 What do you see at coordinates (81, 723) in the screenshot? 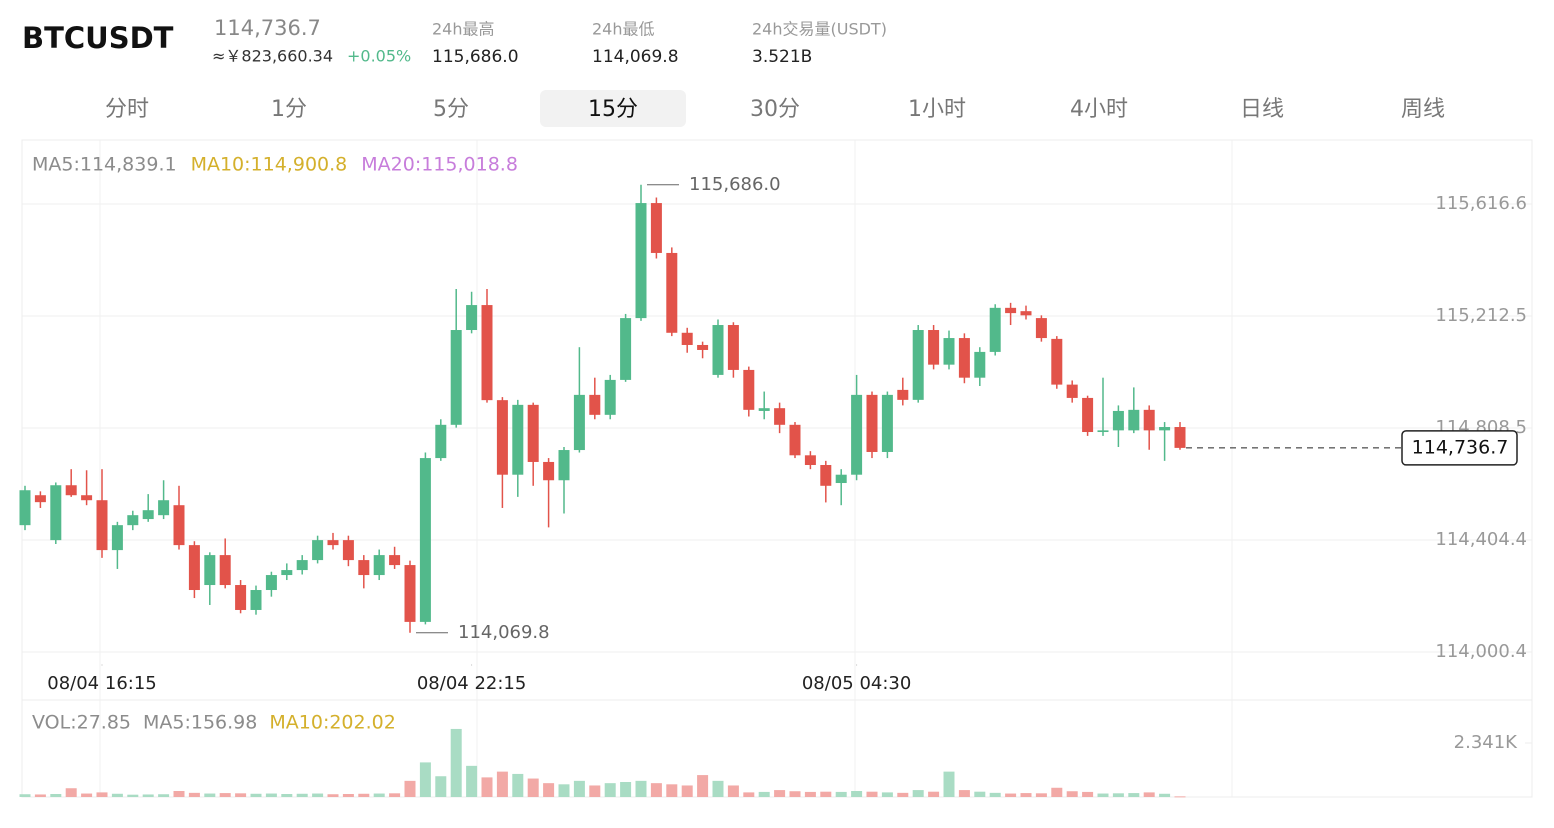
I see `volume-label: VOL:27.85` at bounding box center [81, 723].